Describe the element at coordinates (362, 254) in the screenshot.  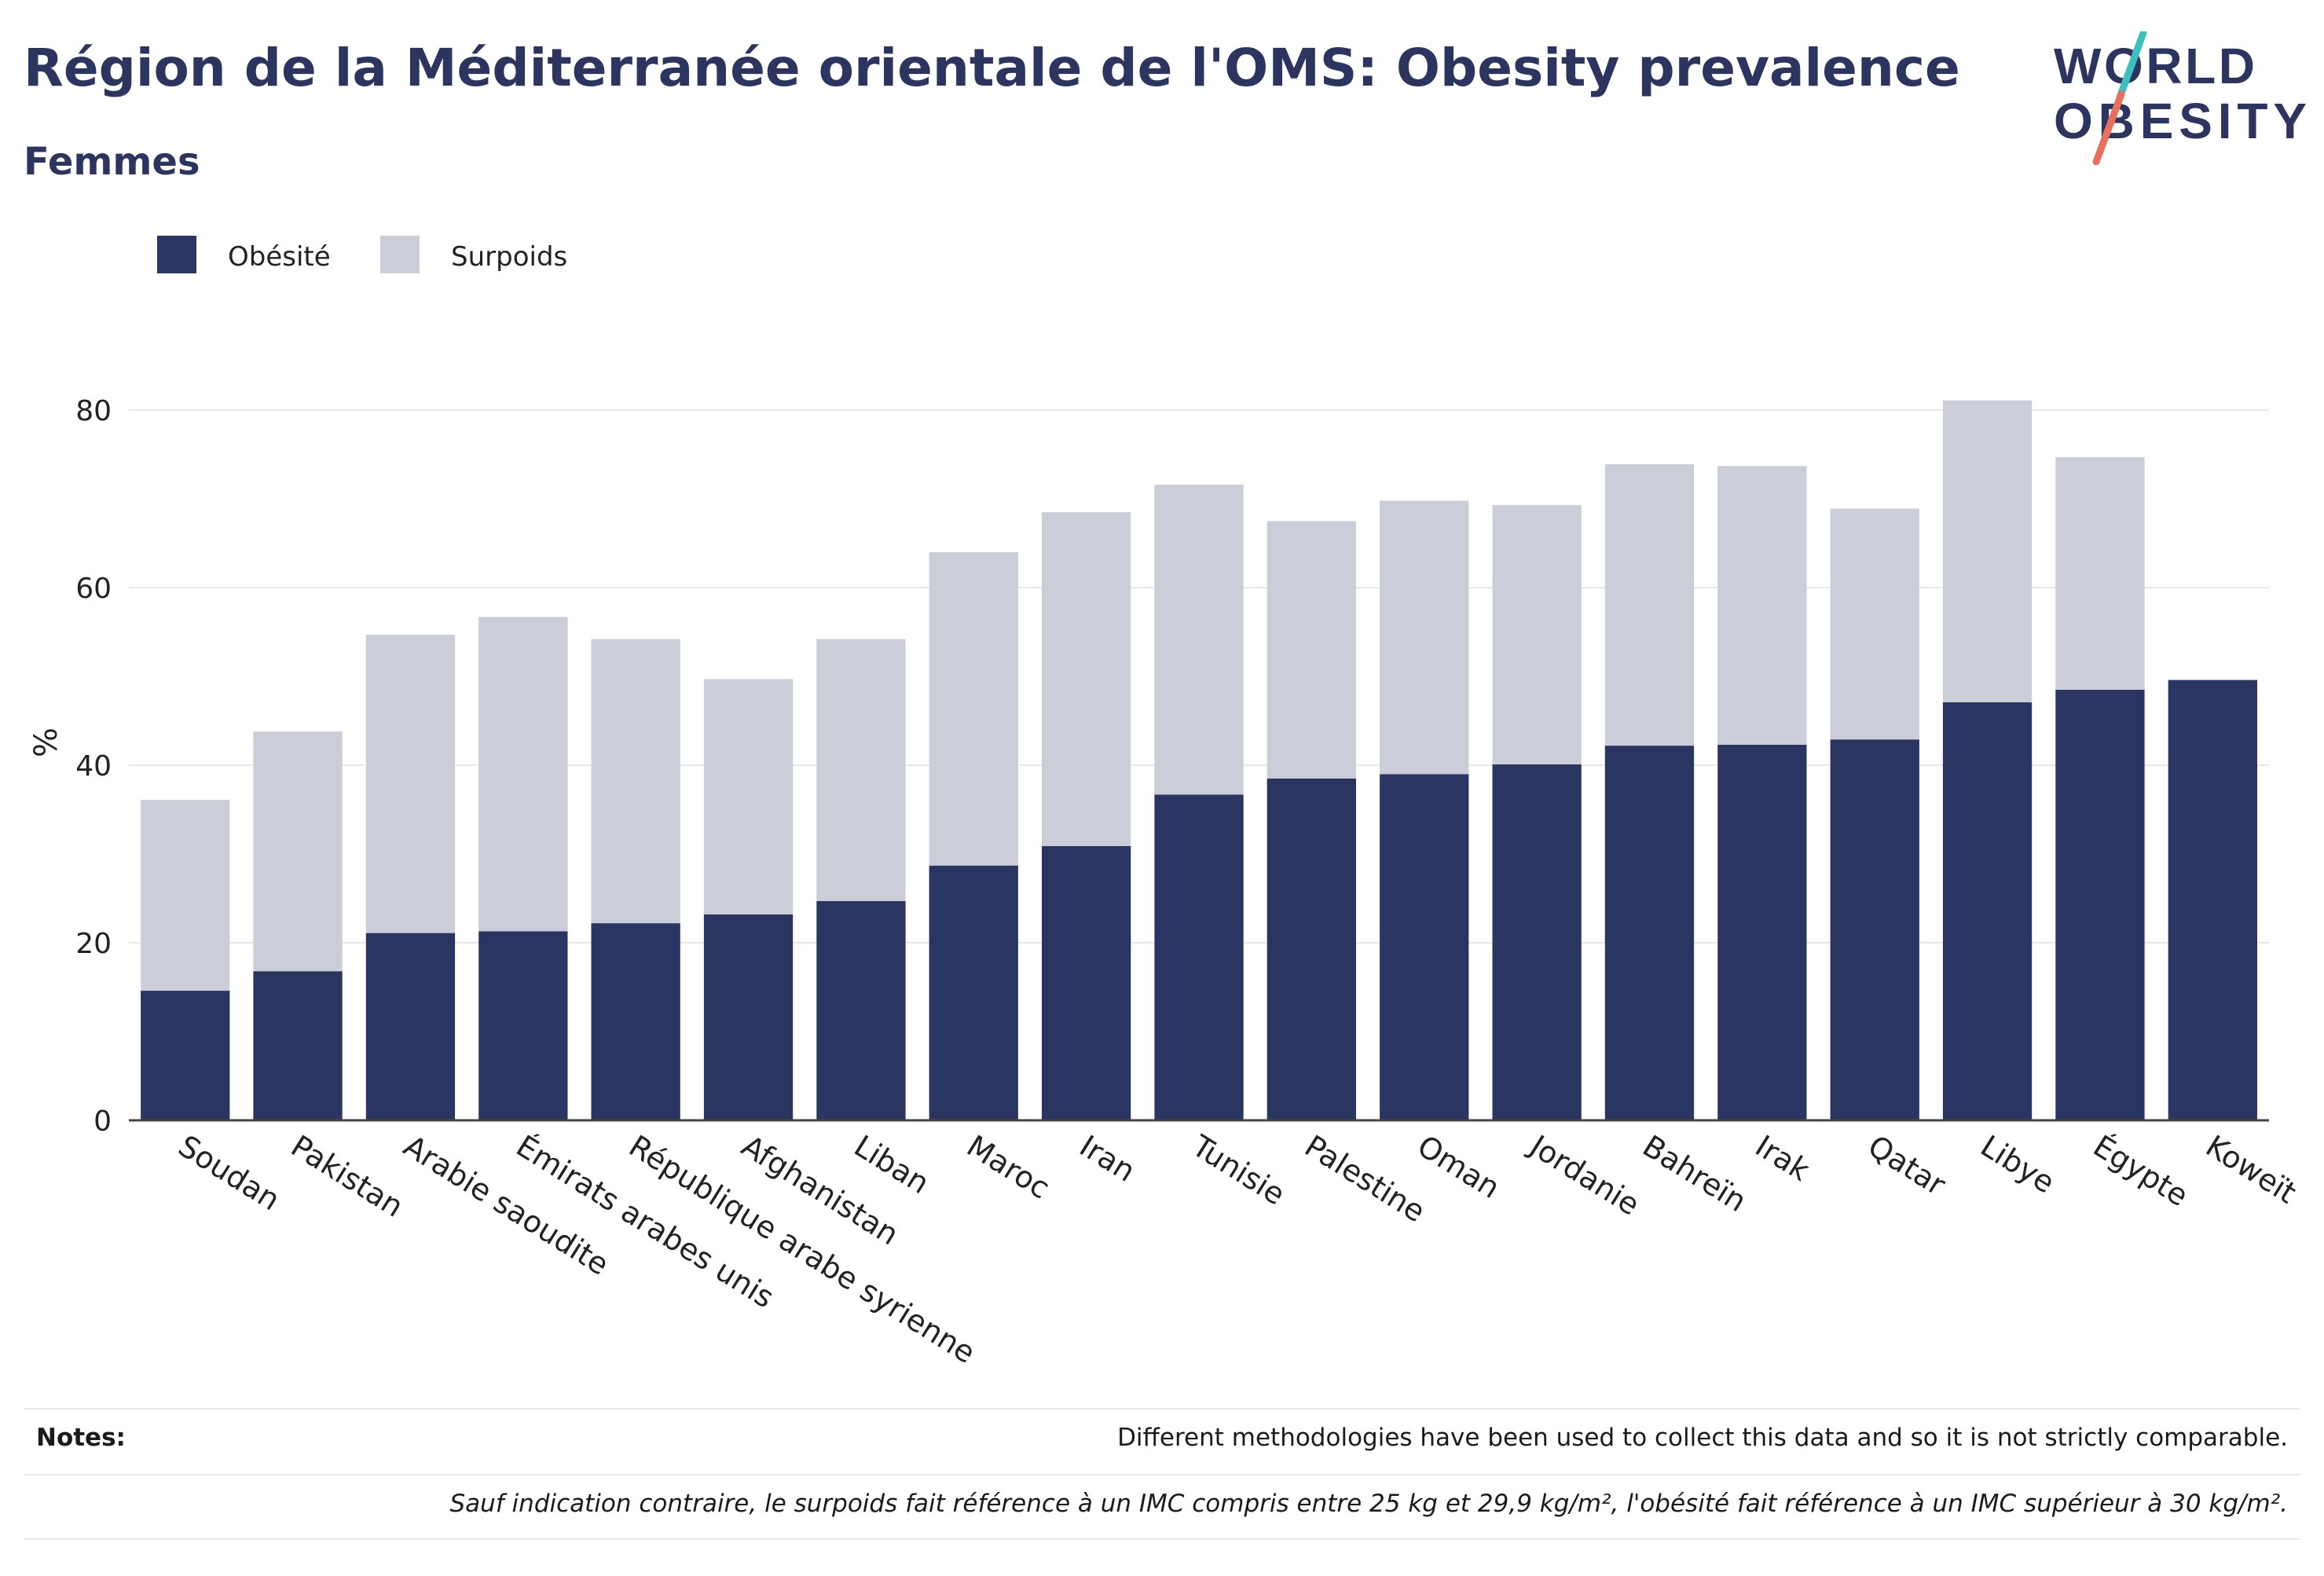
I see `legend: Obésité Surpoids` at that location.